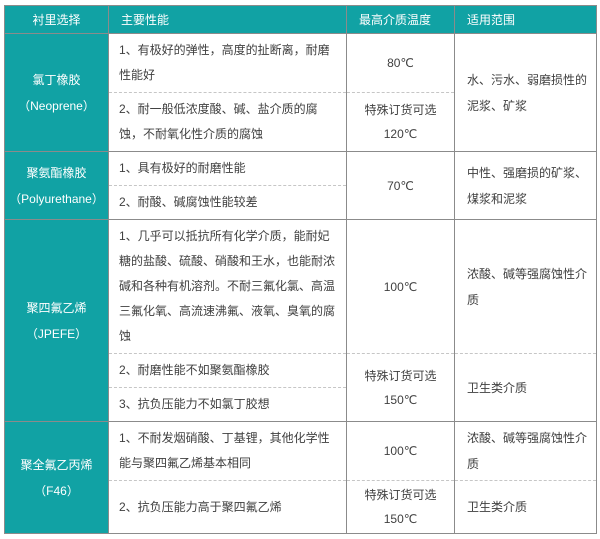 The height and width of the screenshot is (539, 600). What do you see at coordinates (56, 464) in the screenshot?
I see `material-name-cn: 聚全氟乙丙烯` at bounding box center [56, 464].